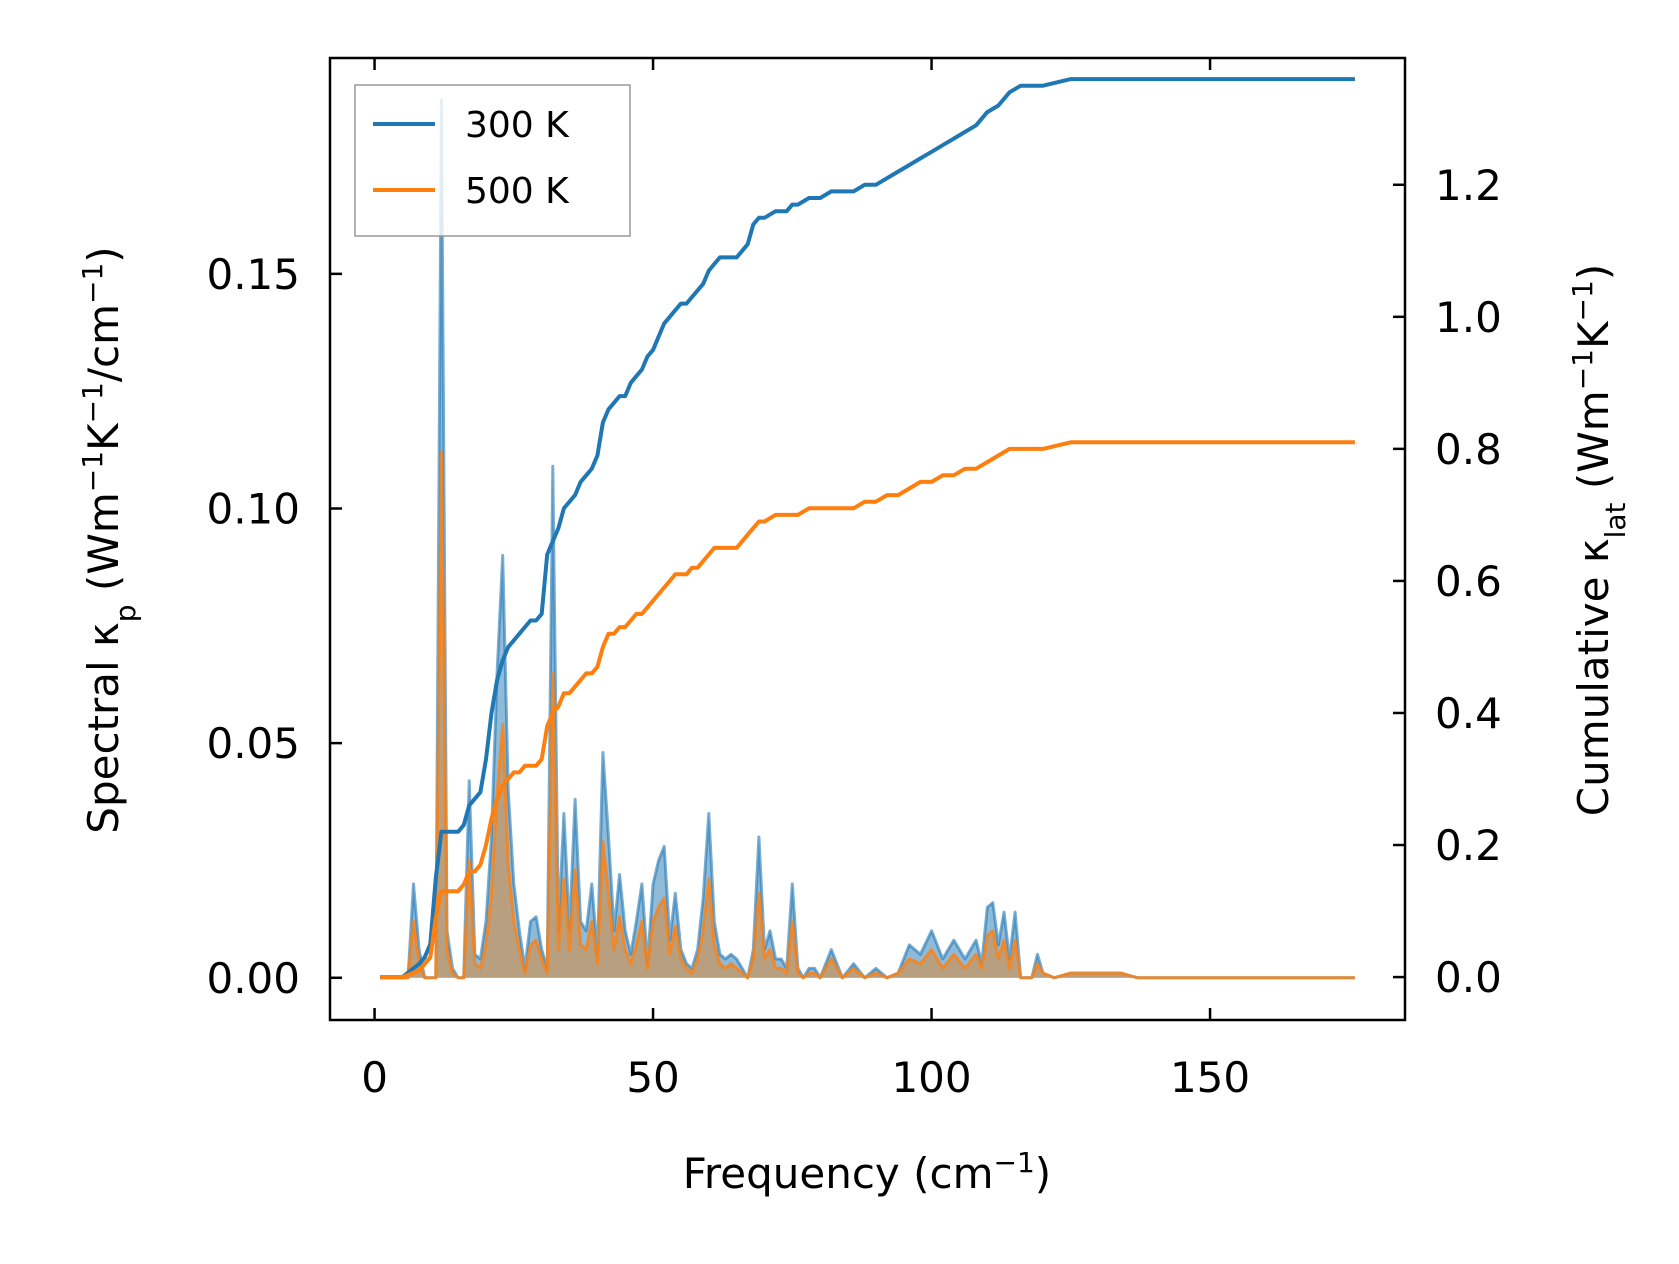 This screenshot has height=1264, width=1679. Describe the element at coordinates (517, 125) in the screenshot. I see `legend-label-300k: 300 K` at that location.